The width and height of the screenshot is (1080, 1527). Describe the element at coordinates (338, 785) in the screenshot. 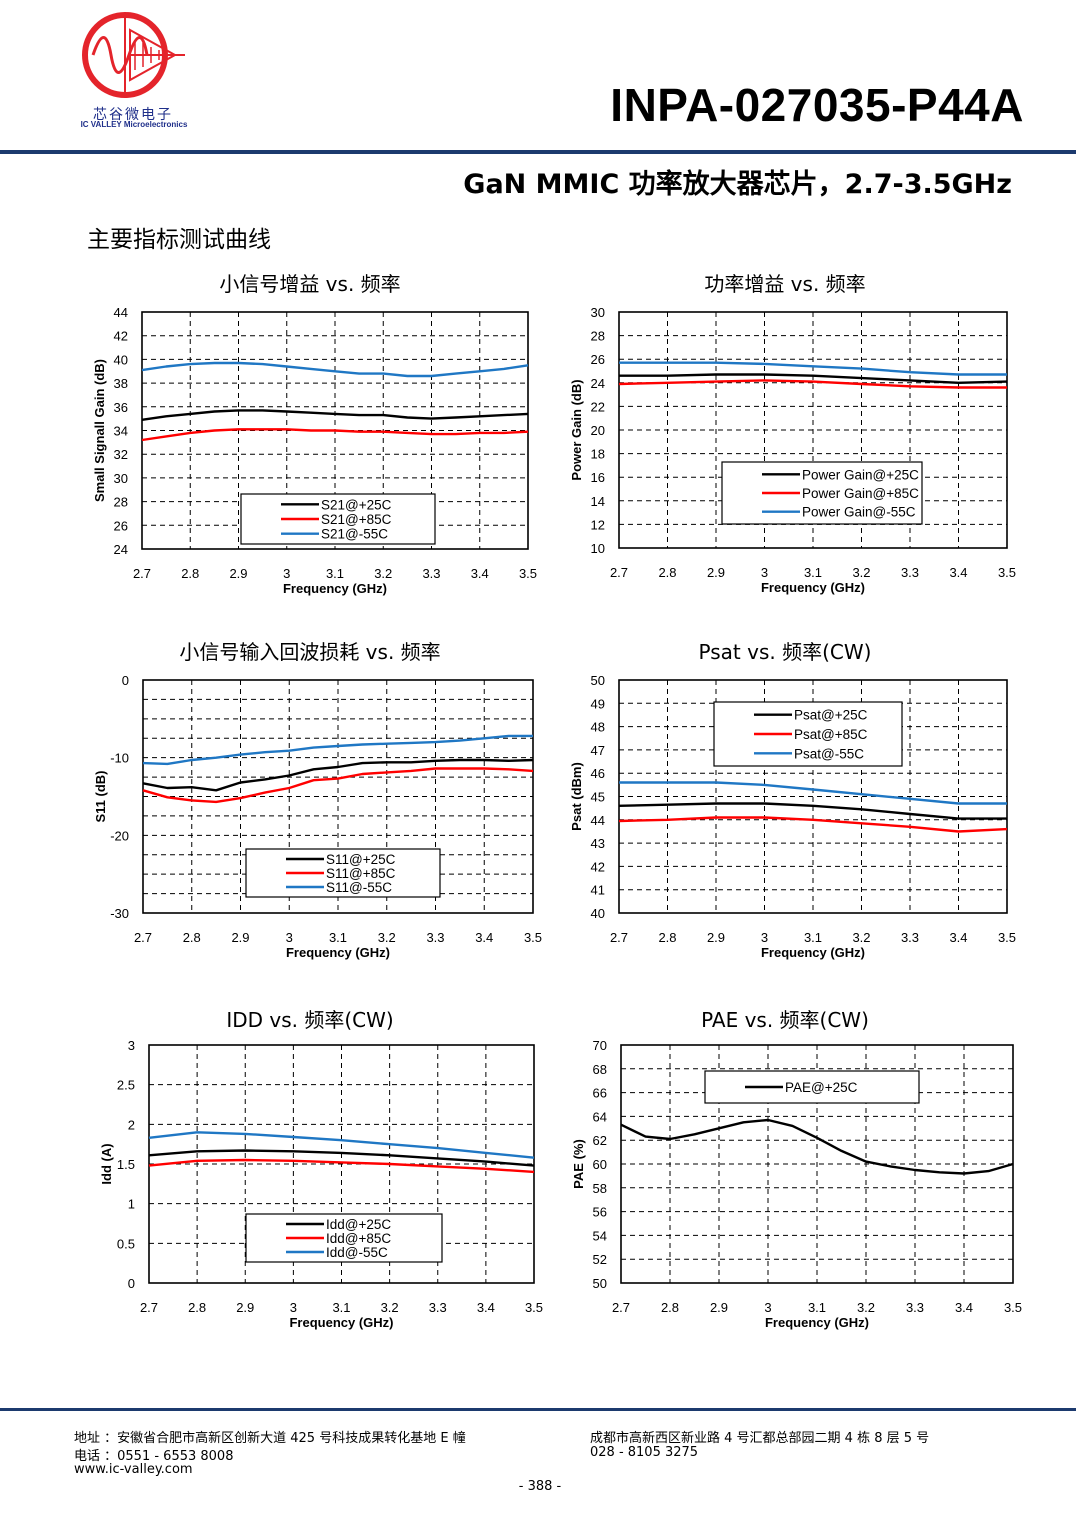

I see `series-line-s11-85c` at that location.